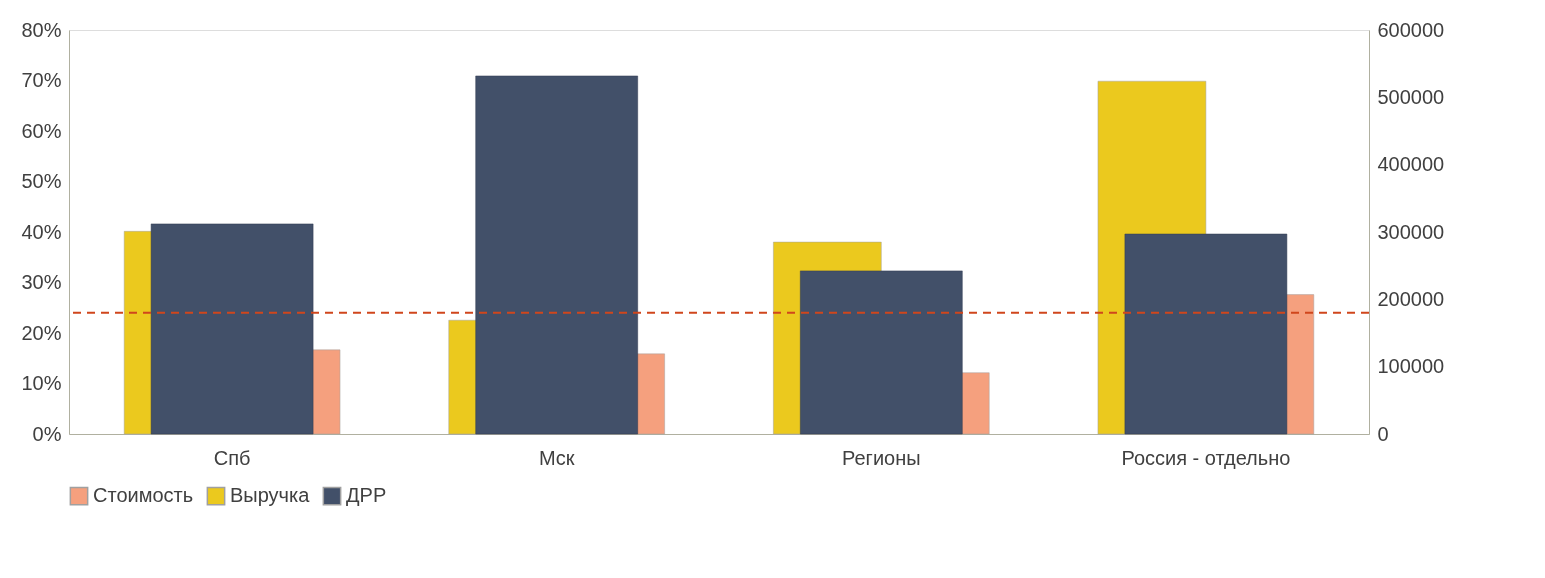 The image size is (1545, 578). Describe the element at coordinates (1411, 366) in the screenshot. I see `y2-tick-label: 100000` at that location.